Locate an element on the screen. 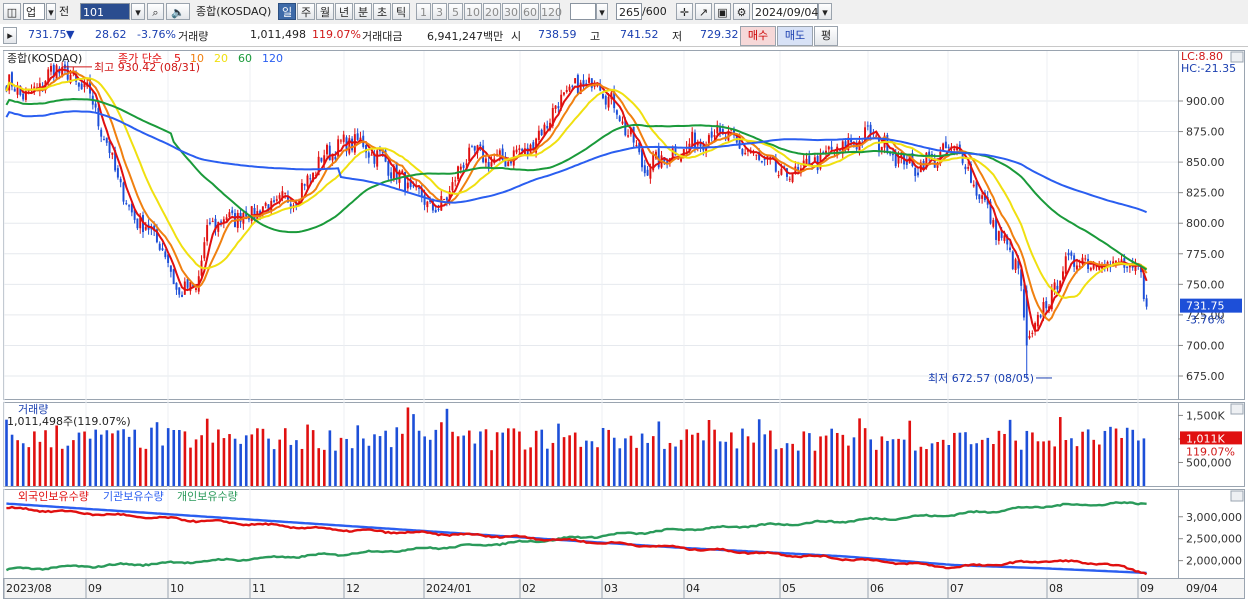 This screenshot has height=604, width=1248. interval-button-3: 3 is located at coordinates (439, 11).